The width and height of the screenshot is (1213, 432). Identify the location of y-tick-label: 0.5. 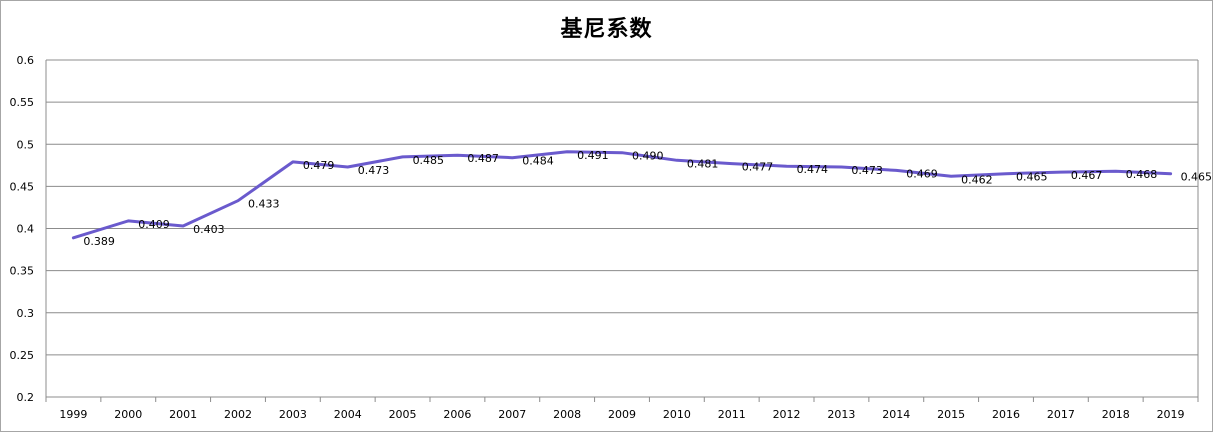
(26, 144).